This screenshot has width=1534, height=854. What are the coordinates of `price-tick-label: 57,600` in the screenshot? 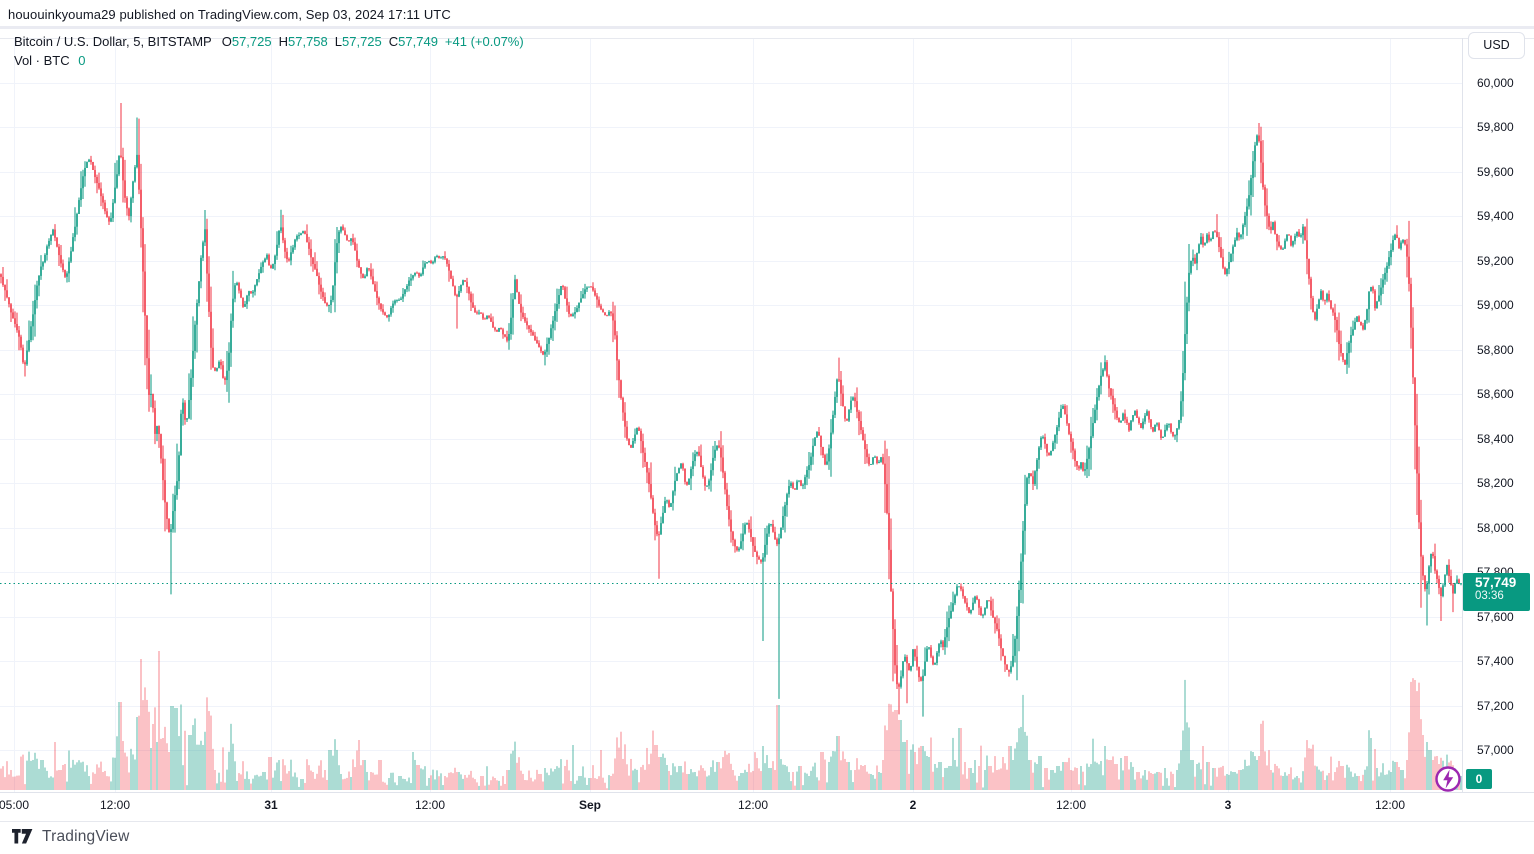 It's located at (1495, 616).